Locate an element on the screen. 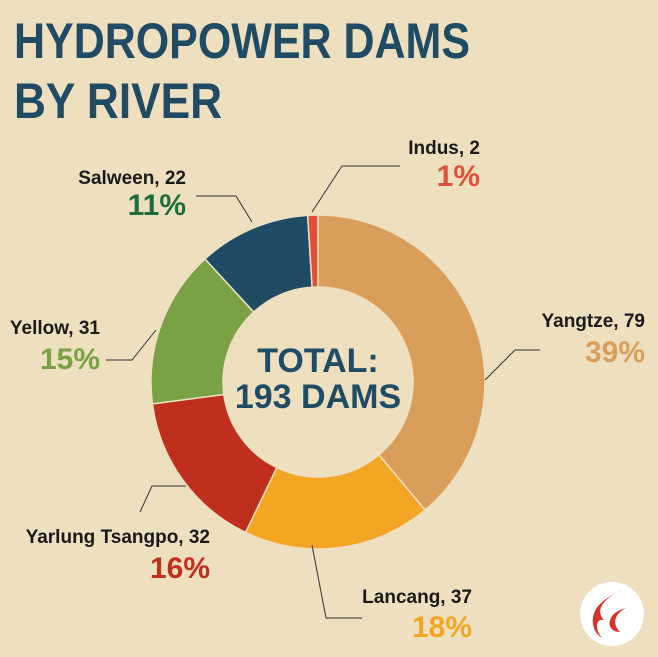 The height and width of the screenshot is (657, 658). share-label: 16% is located at coordinates (180, 568).